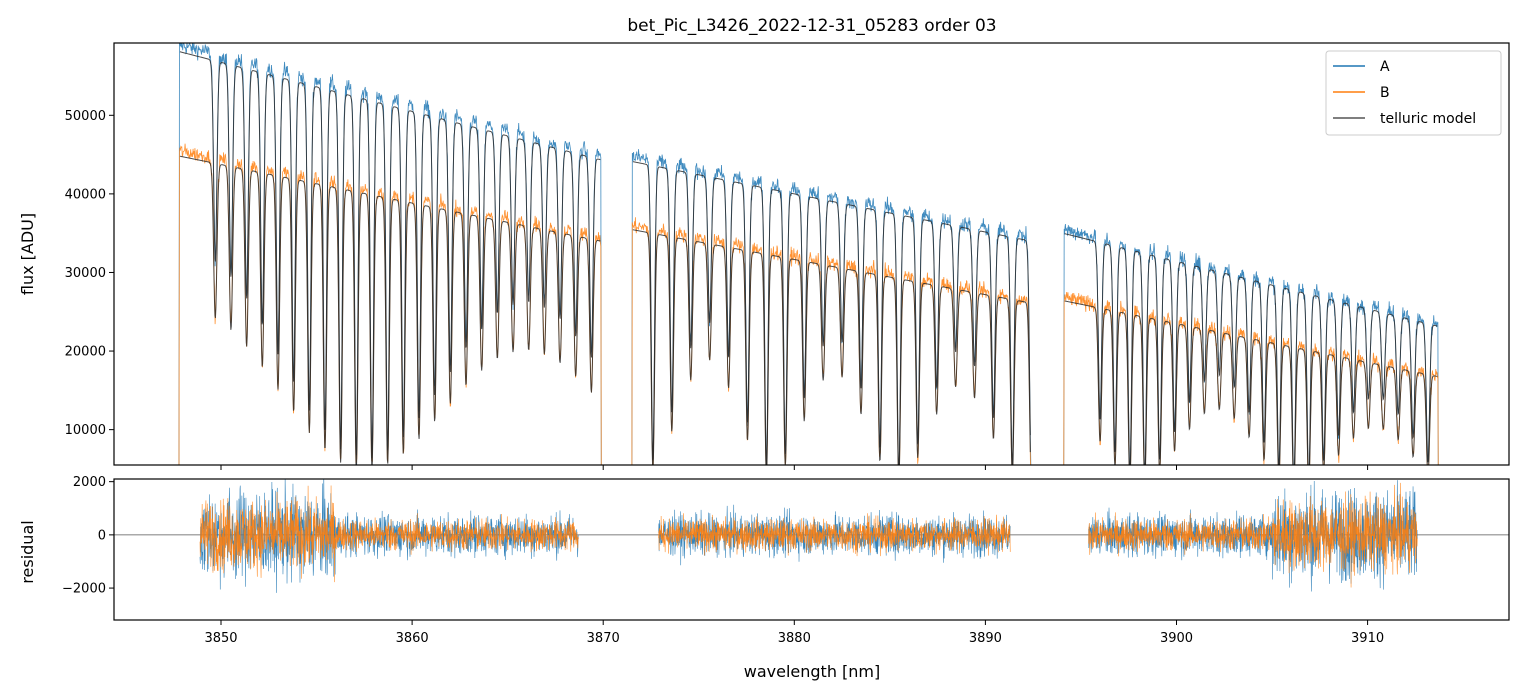  I want to click on xtick-label: 3880, so click(794, 638).